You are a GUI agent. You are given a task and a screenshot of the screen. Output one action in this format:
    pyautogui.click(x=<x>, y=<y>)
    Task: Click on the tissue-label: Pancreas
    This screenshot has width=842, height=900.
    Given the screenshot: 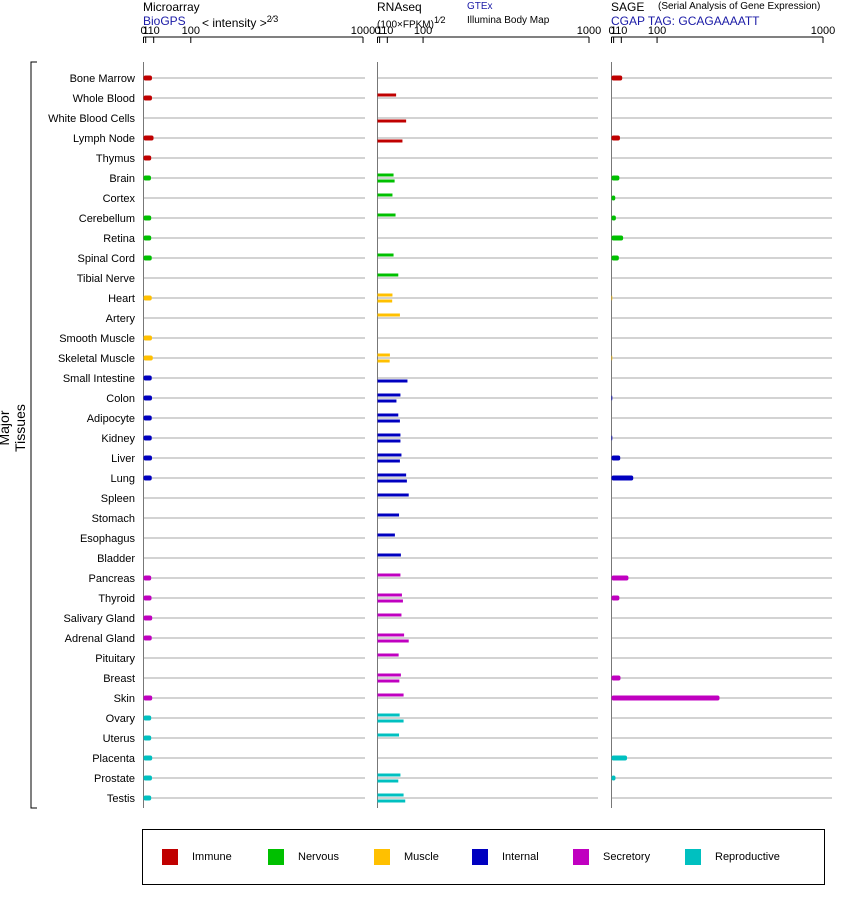 What is the action you would take?
    pyautogui.click(x=112, y=579)
    